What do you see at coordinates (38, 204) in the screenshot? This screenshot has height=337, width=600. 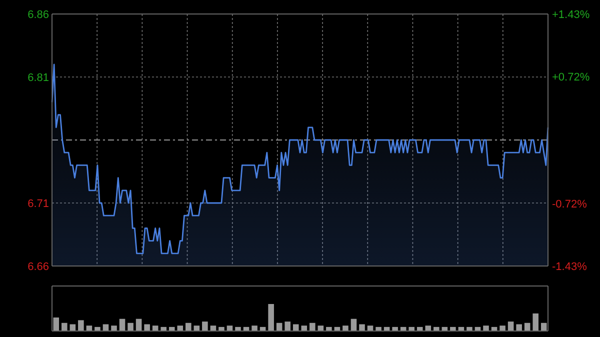 I see `y-tick-label: 6.71` at bounding box center [38, 204].